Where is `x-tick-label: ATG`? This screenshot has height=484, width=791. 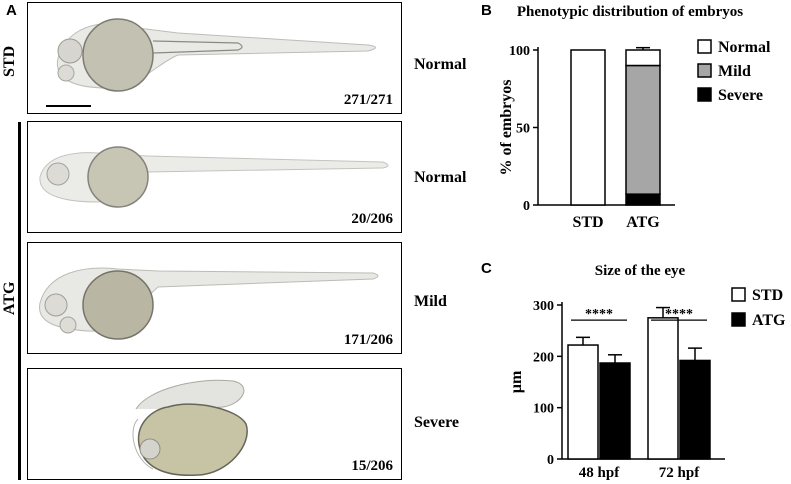 x-tick-label: ATG is located at coordinates (643, 222).